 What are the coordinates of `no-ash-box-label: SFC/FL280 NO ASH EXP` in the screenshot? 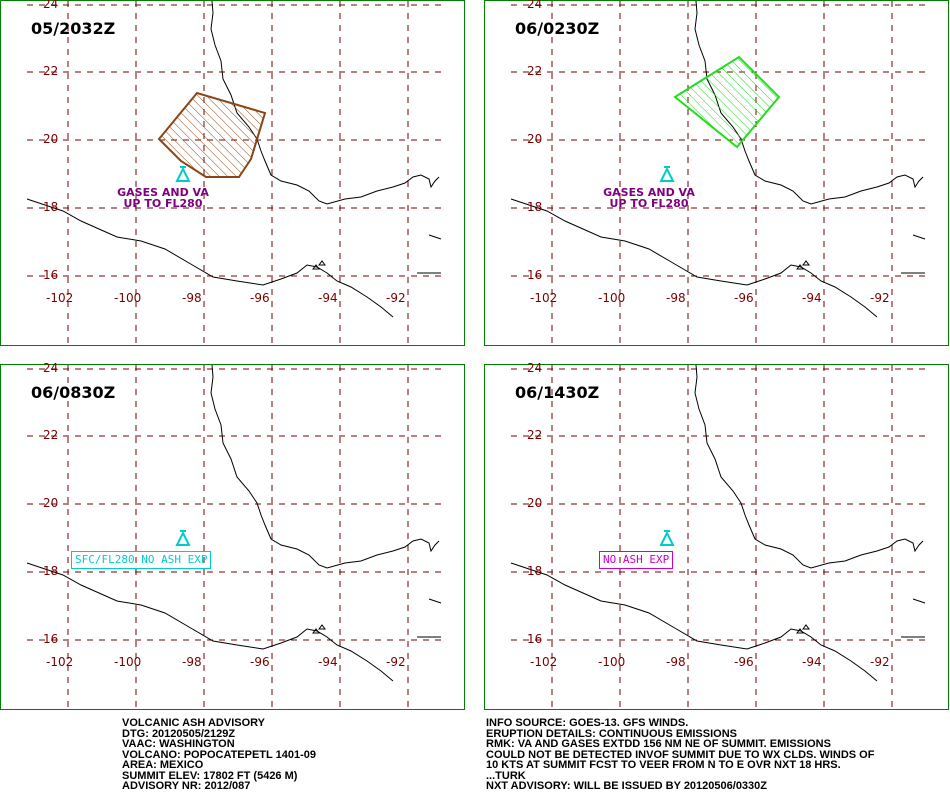 It's located at (141, 560).